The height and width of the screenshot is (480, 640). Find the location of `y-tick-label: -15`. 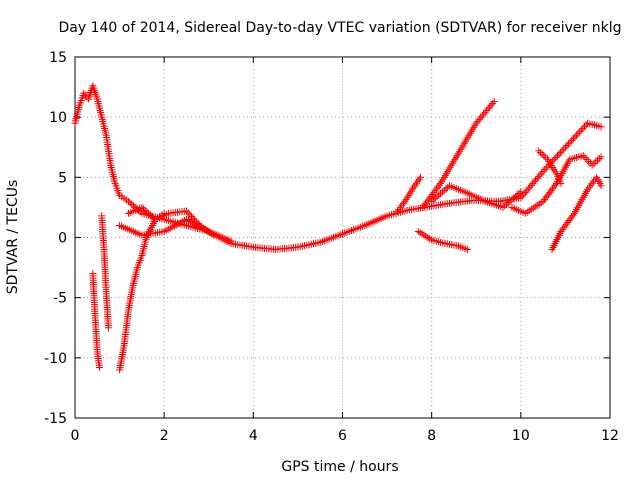

y-tick-label: -15 is located at coordinates (55, 419).